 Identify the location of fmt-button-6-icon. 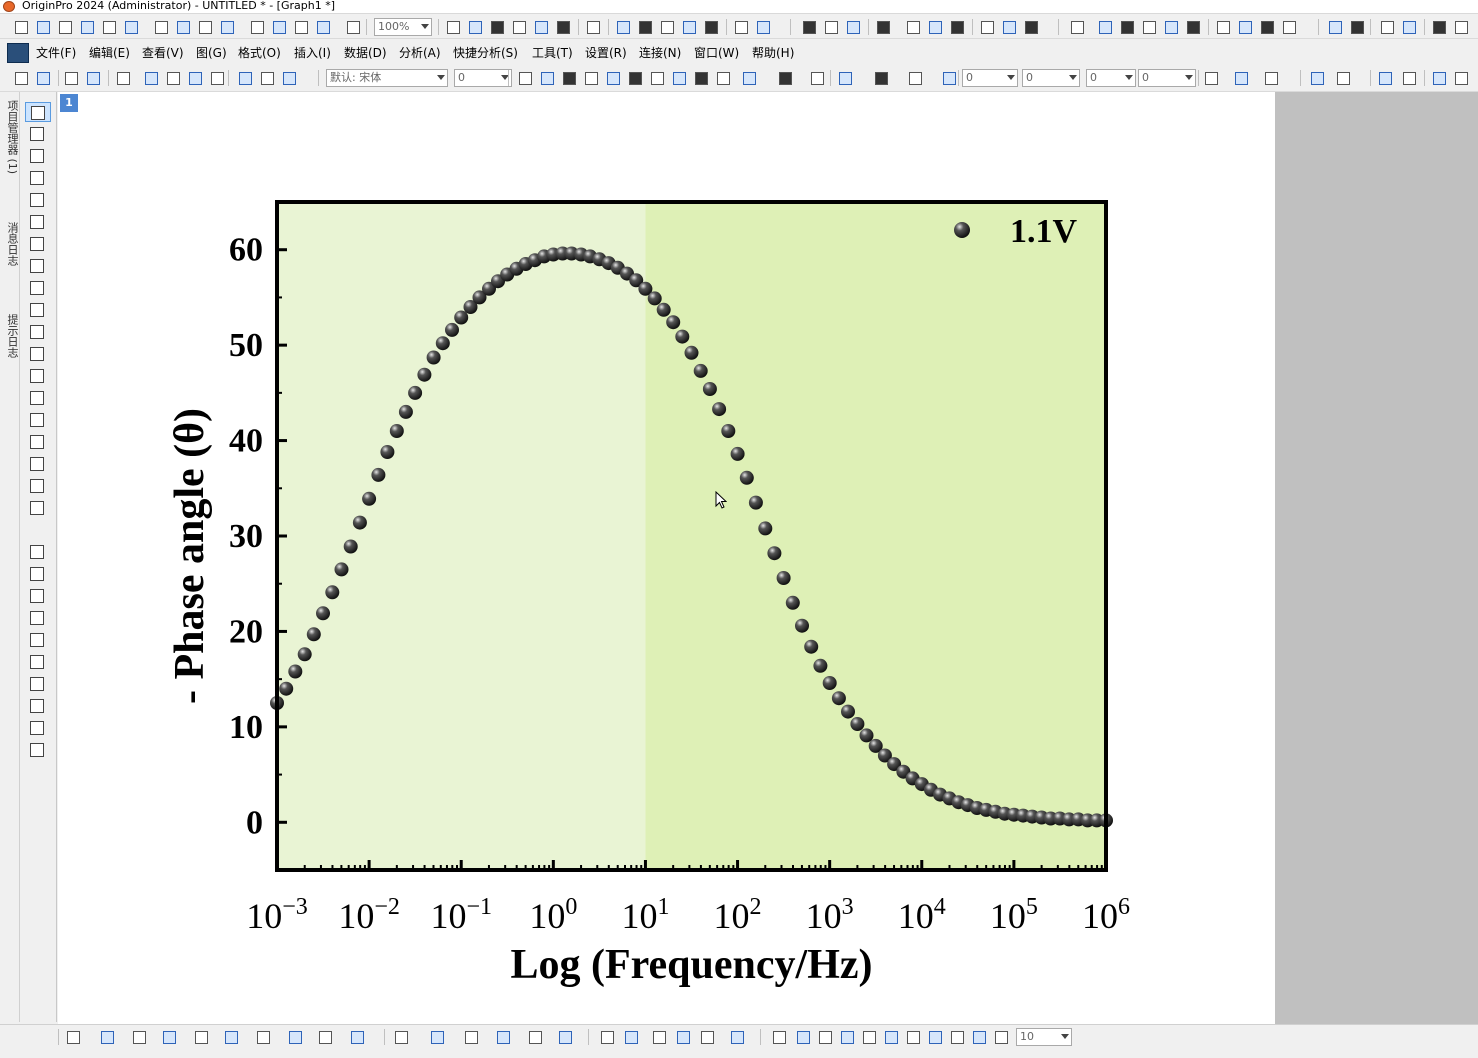
(173, 78).